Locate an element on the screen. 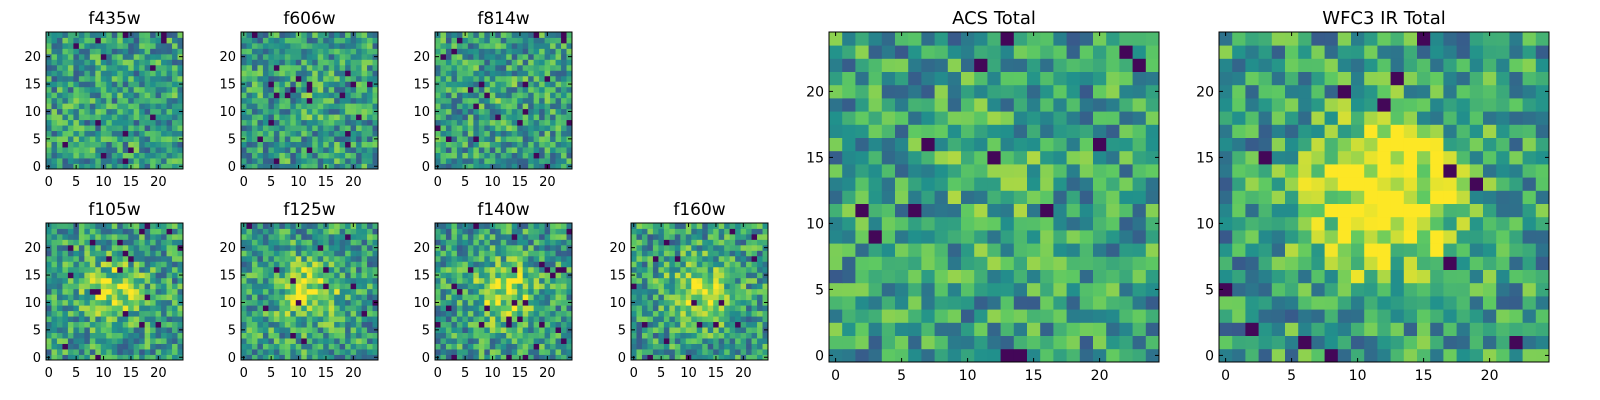 Image resolution: width=1600 pixels, height=400 pixels. x-tick-label: 20 is located at coordinates (353, 373).